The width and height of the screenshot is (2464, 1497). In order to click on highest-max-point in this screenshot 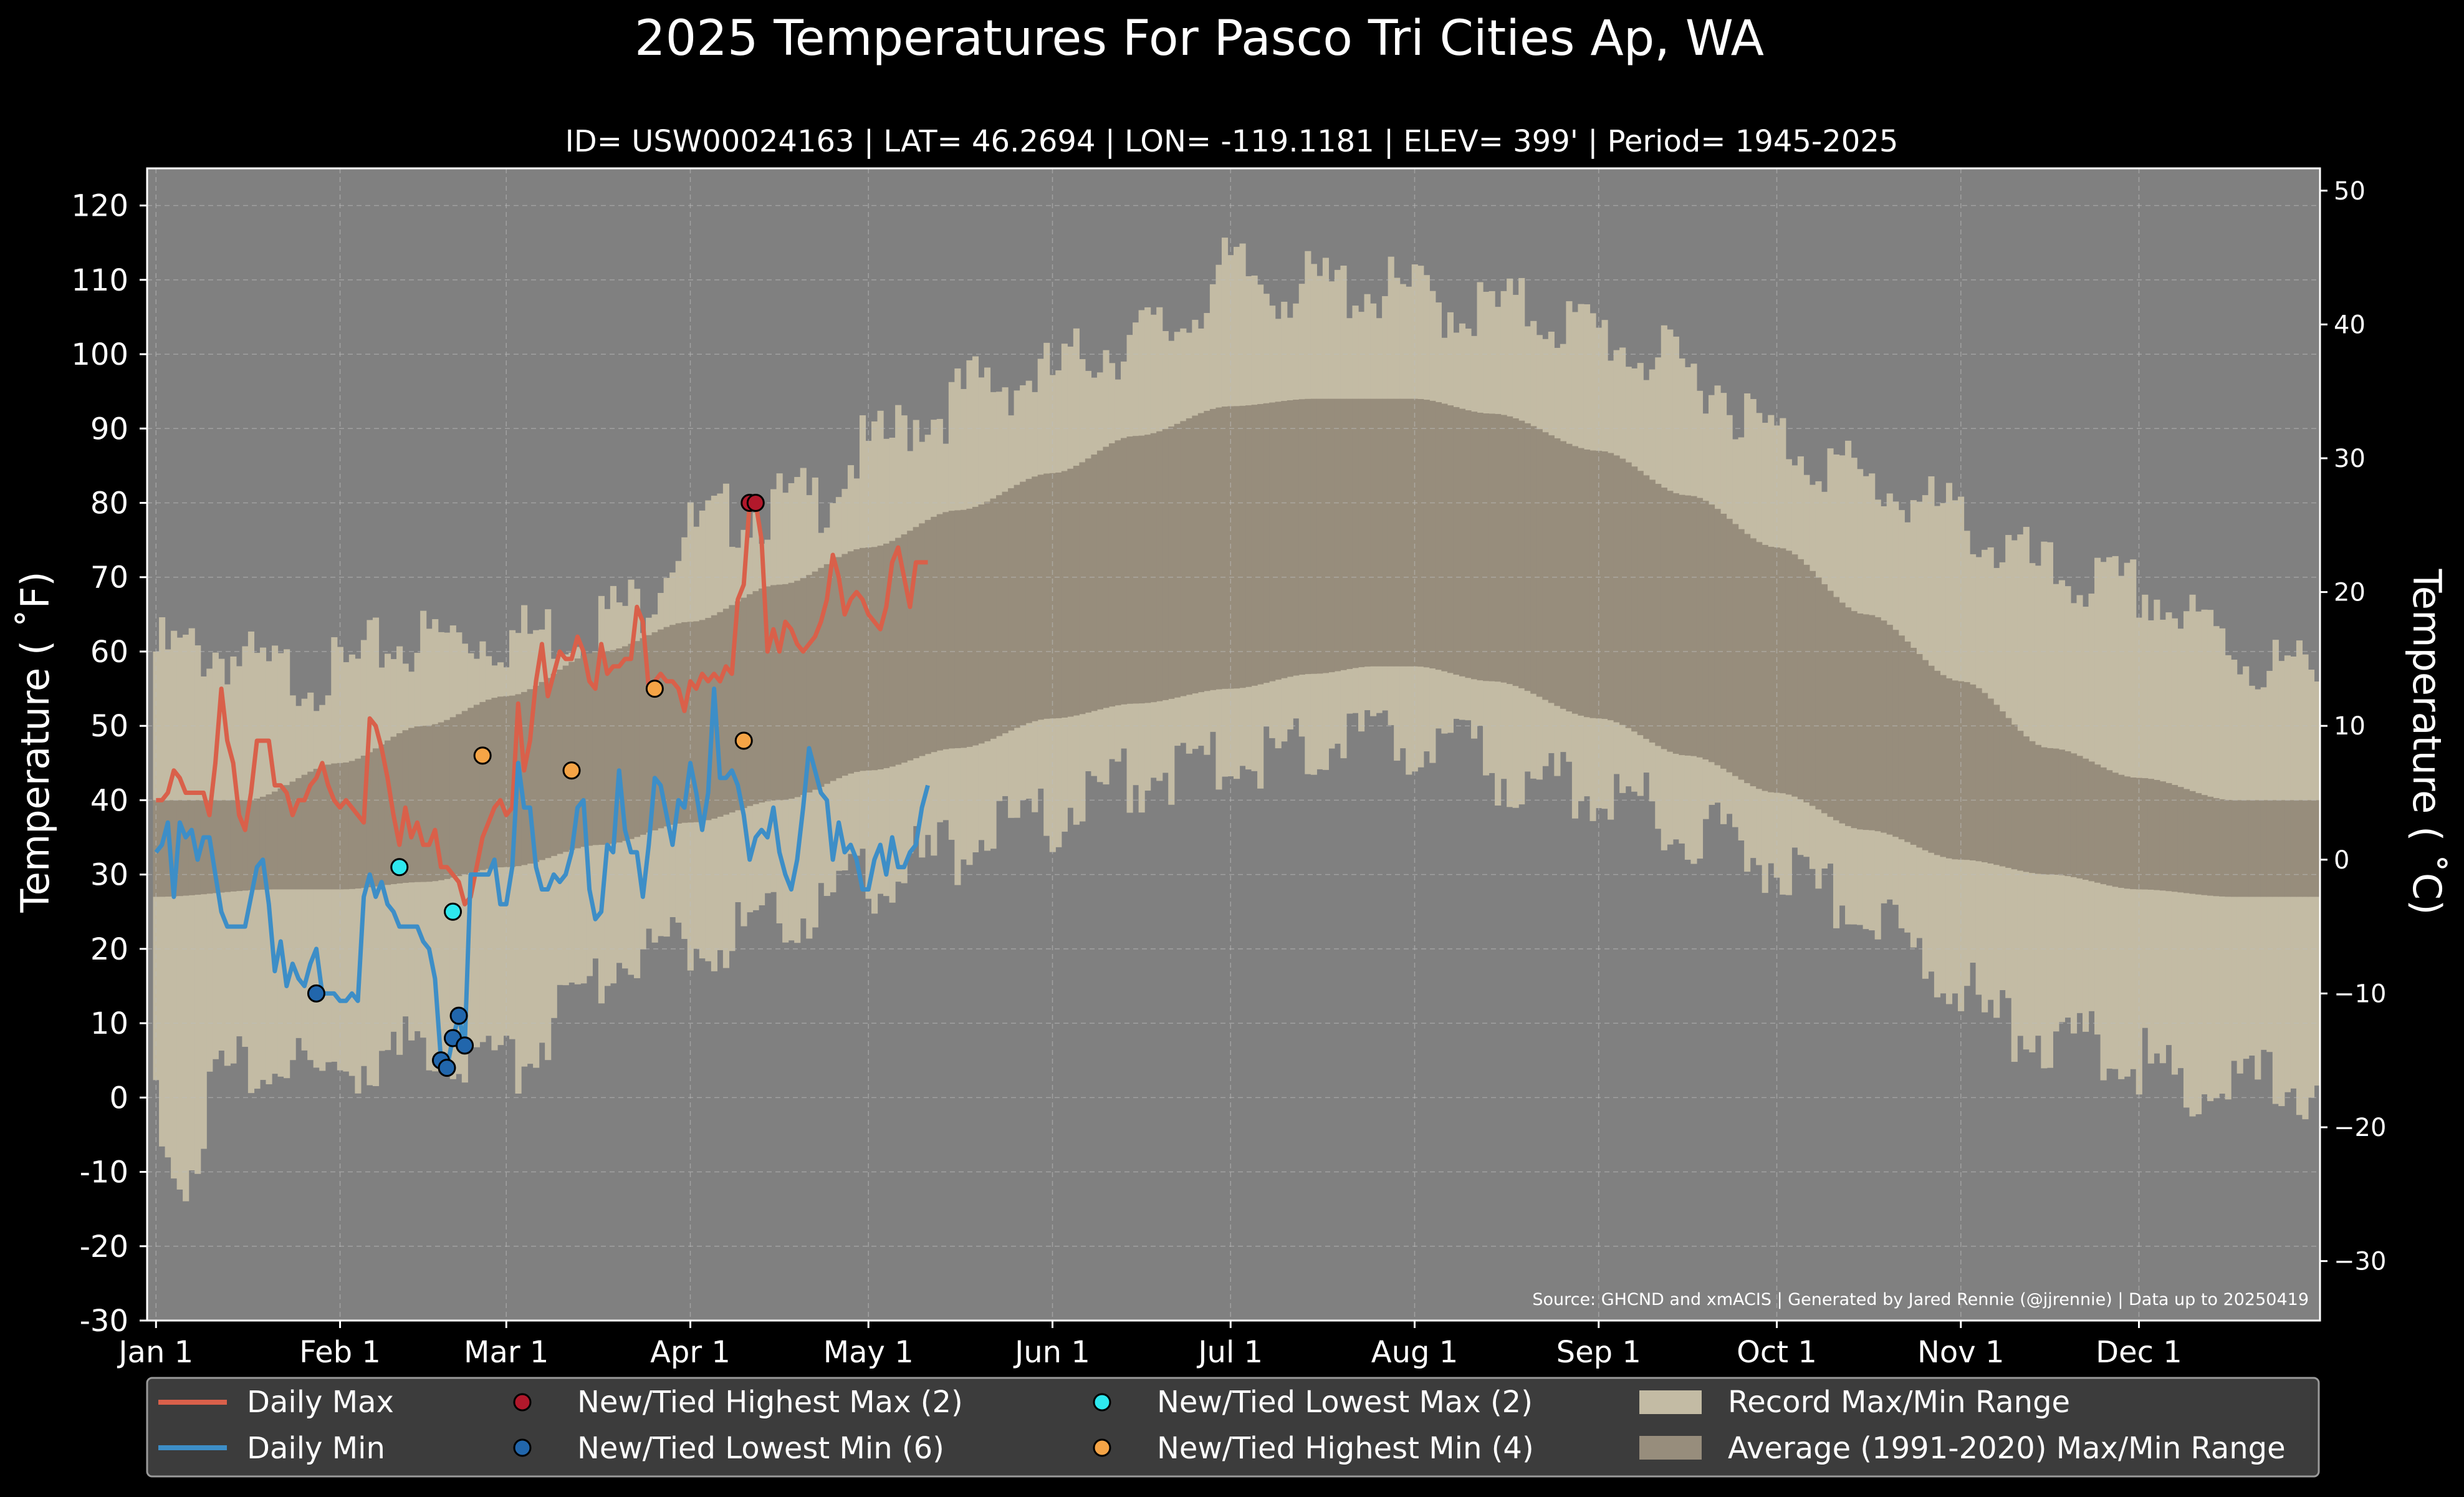, I will do `click(755, 503)`.